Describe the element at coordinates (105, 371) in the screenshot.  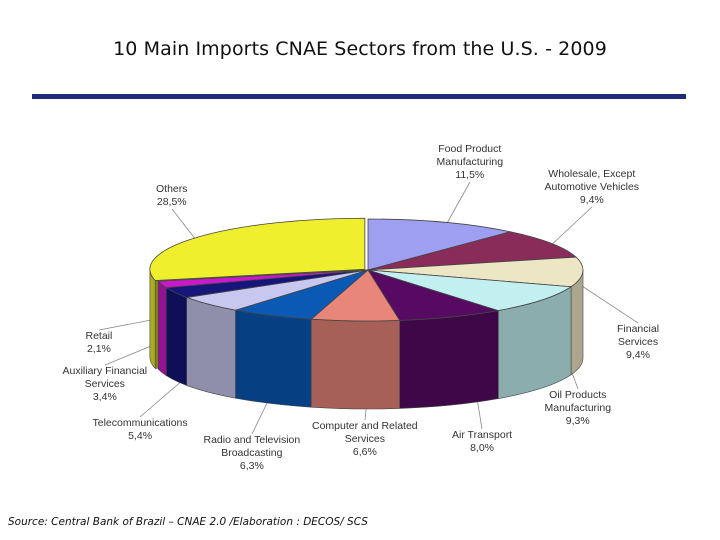
I see `slice-label-line: Auxiliary Financial` at that location.